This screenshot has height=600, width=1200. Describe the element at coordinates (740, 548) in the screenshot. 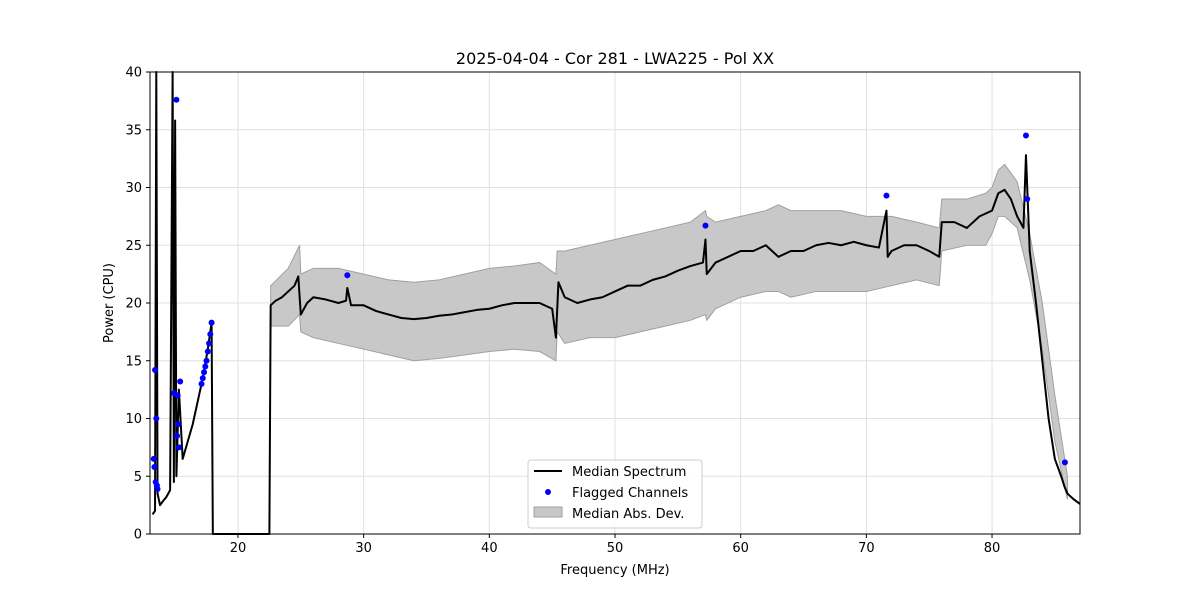

I see `x-tick-label: 60` at that location.